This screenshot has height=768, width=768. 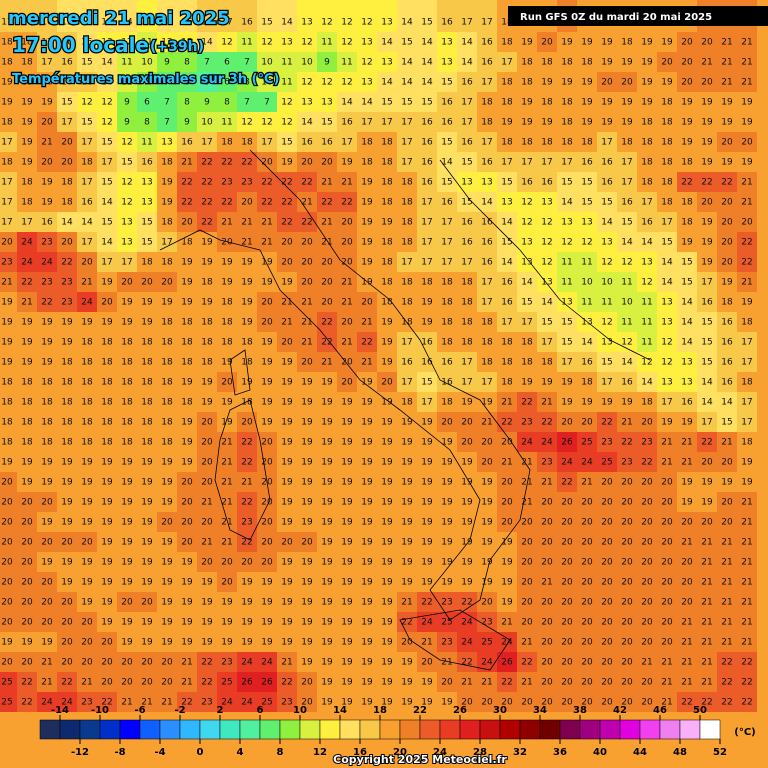 What do you see at coordinates (247, 63) in the screenshot?
I see `temp-value: 7` at bounding box center [247, 63].